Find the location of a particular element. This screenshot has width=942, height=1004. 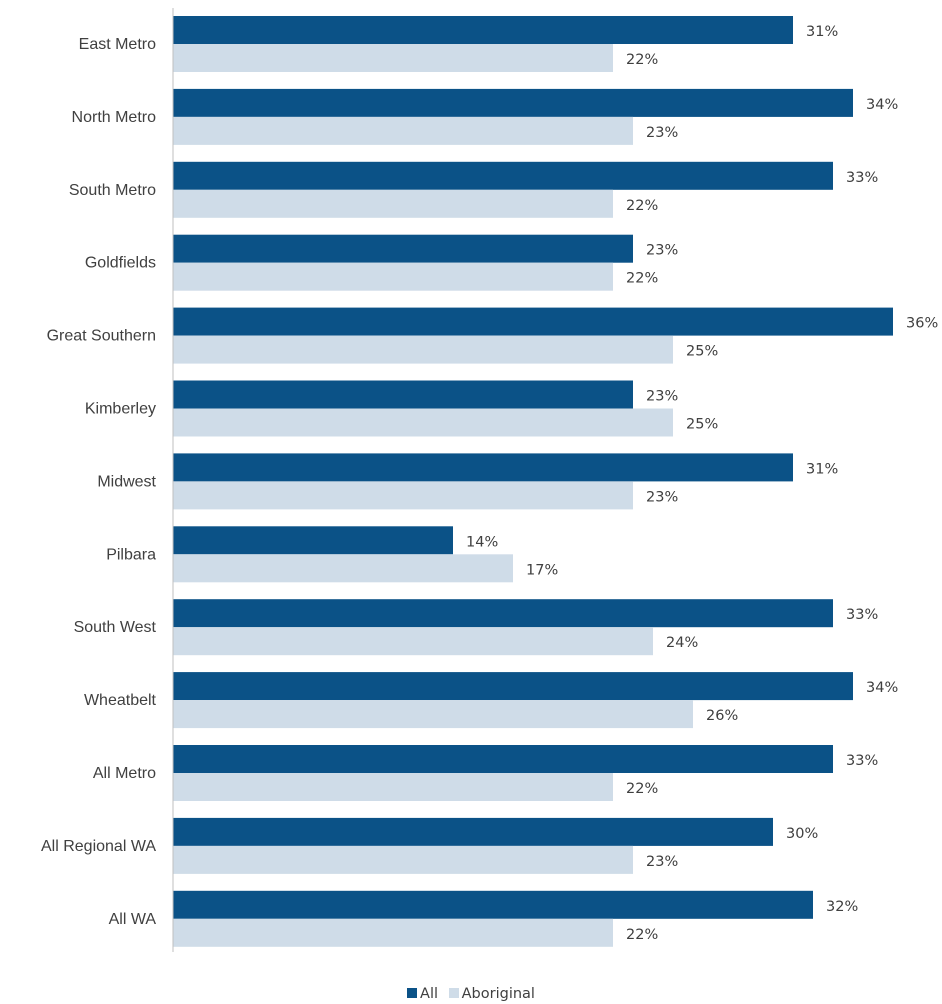

data-label-aboriginal-east-metro: 22% is located at coordinates (642, 60).